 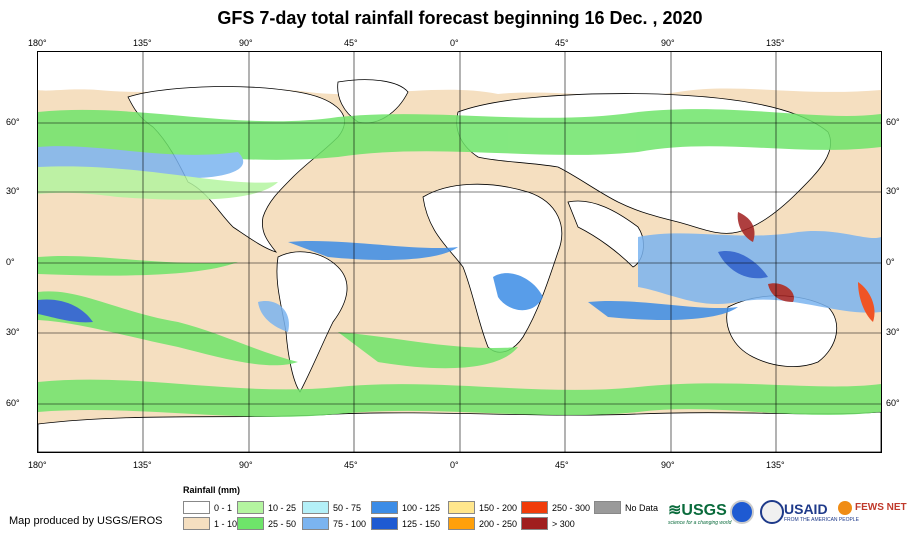 What do you see at coordinates (421, 507) in the screenshot?
I see `legend-label: 100 - 125` at bounding box center [421, 507].